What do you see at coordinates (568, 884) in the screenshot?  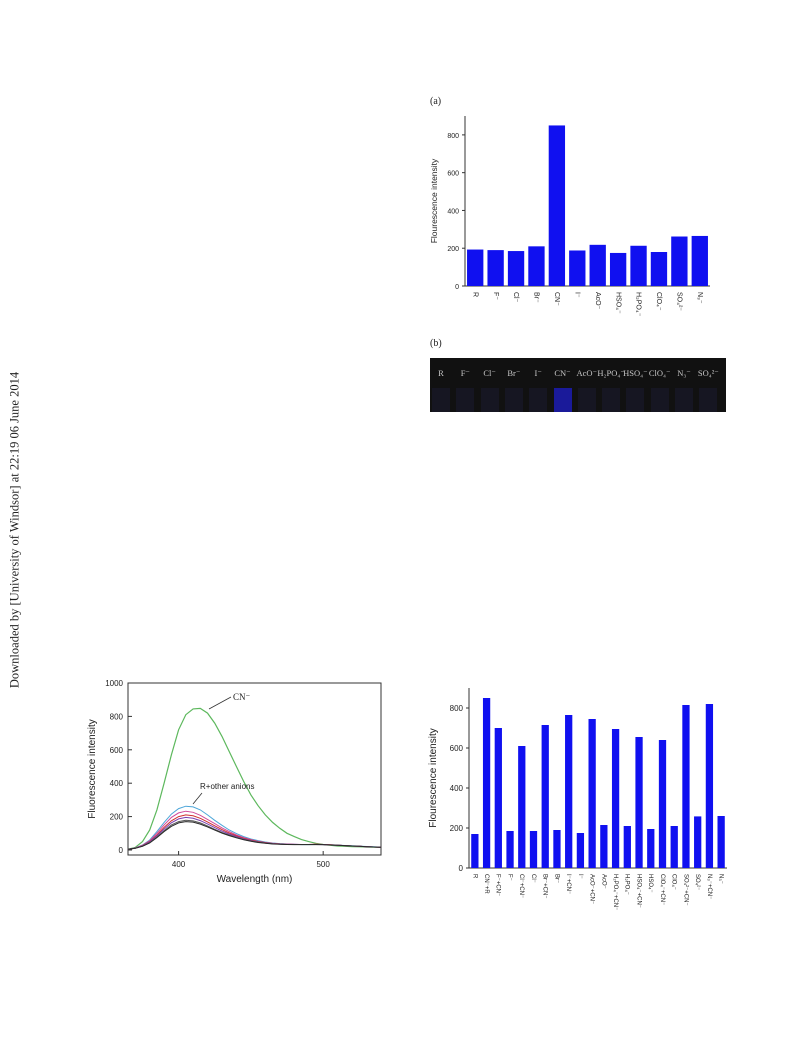 I see `category-label: I⁻+CN⁻` at bounding box center [568, 884].